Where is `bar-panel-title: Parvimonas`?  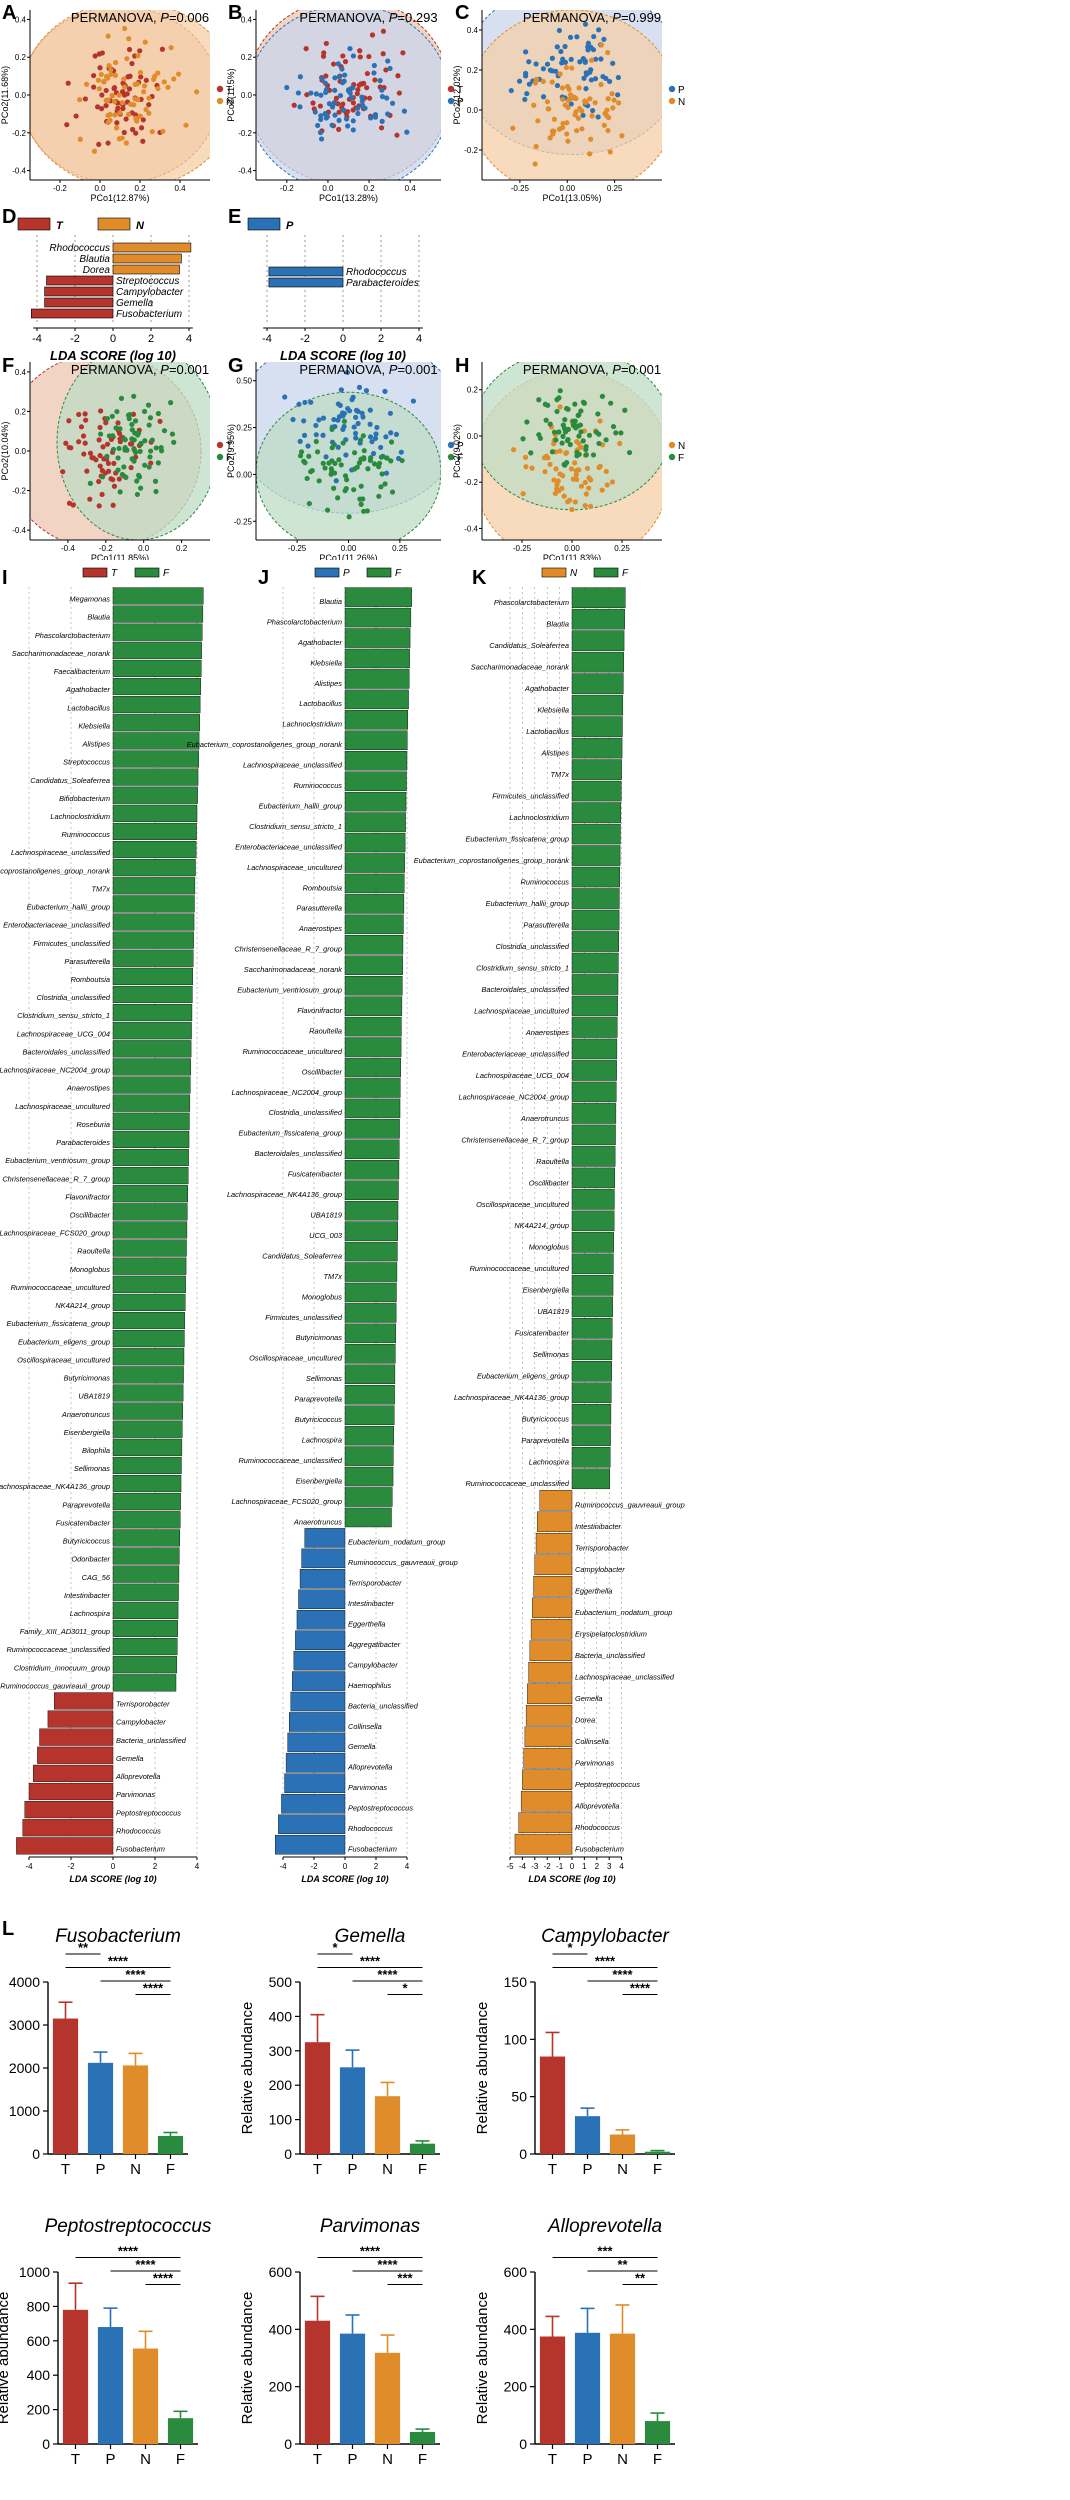
bar-panel-title: Parvimonas is located at coordinates (370, 2226).